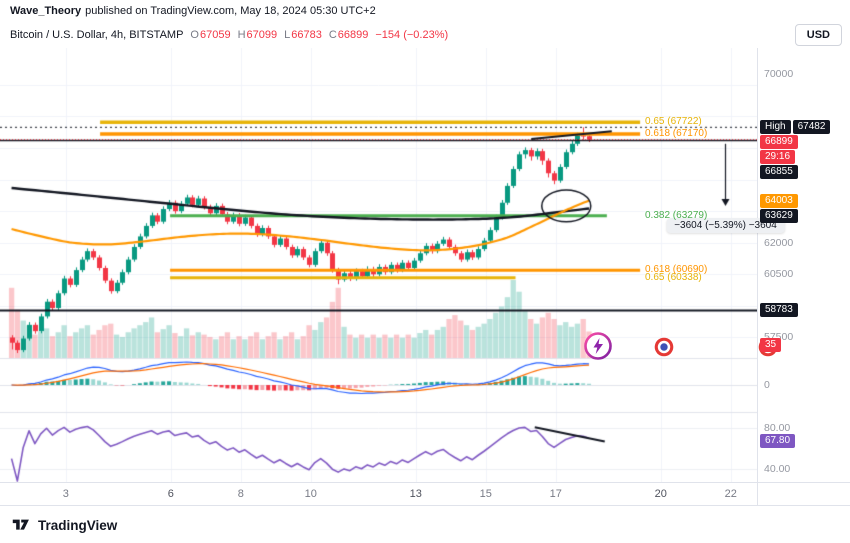 The height and width of the screenshot is (543, 850). I want to click on time-axis-label: 3, so click(65, 494).